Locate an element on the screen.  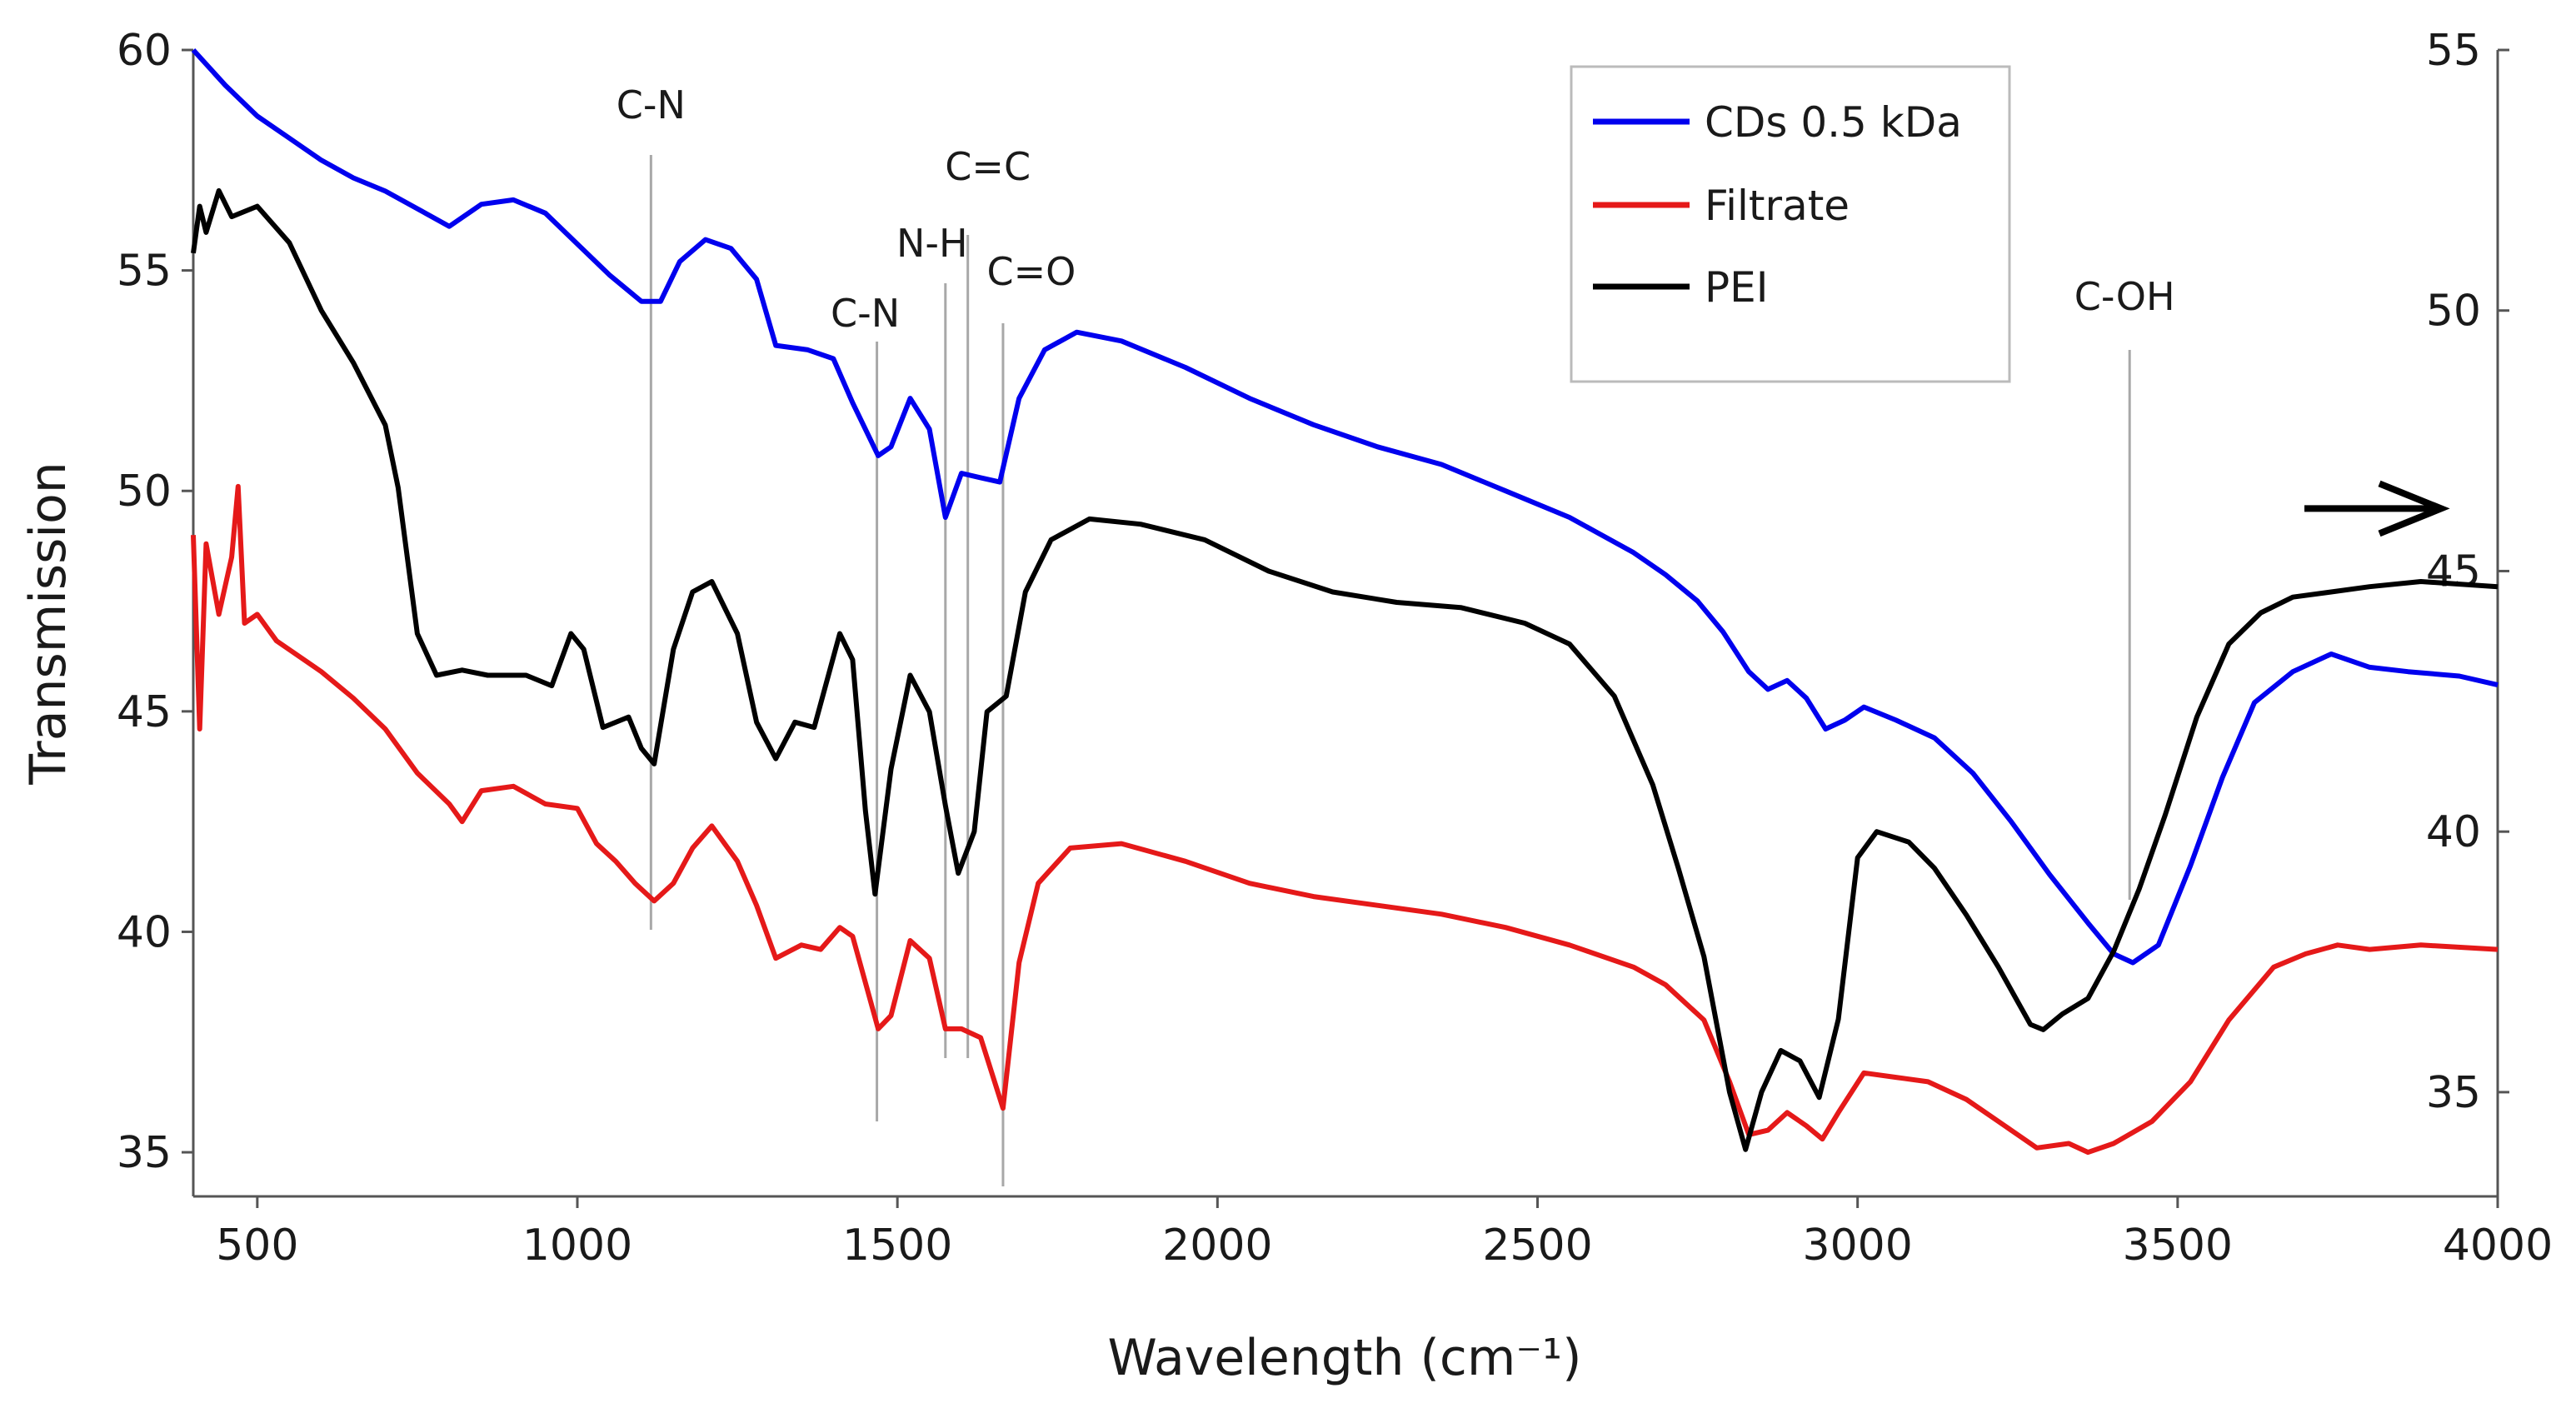
legend: CDs 0.5 kDa Filtrate PEI is located at coordinates (1790, 224).